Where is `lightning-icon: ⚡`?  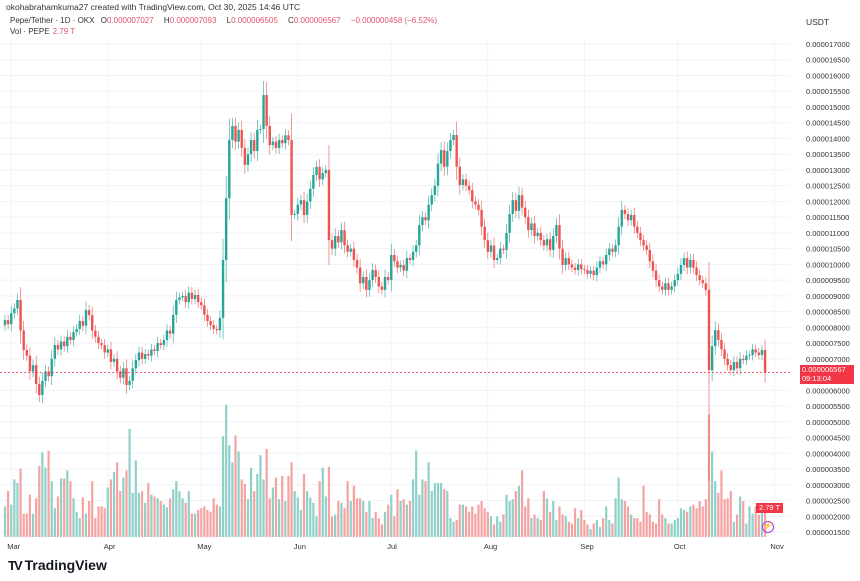 lightning-icon: ⚡ is located at coordinates (768, 527).